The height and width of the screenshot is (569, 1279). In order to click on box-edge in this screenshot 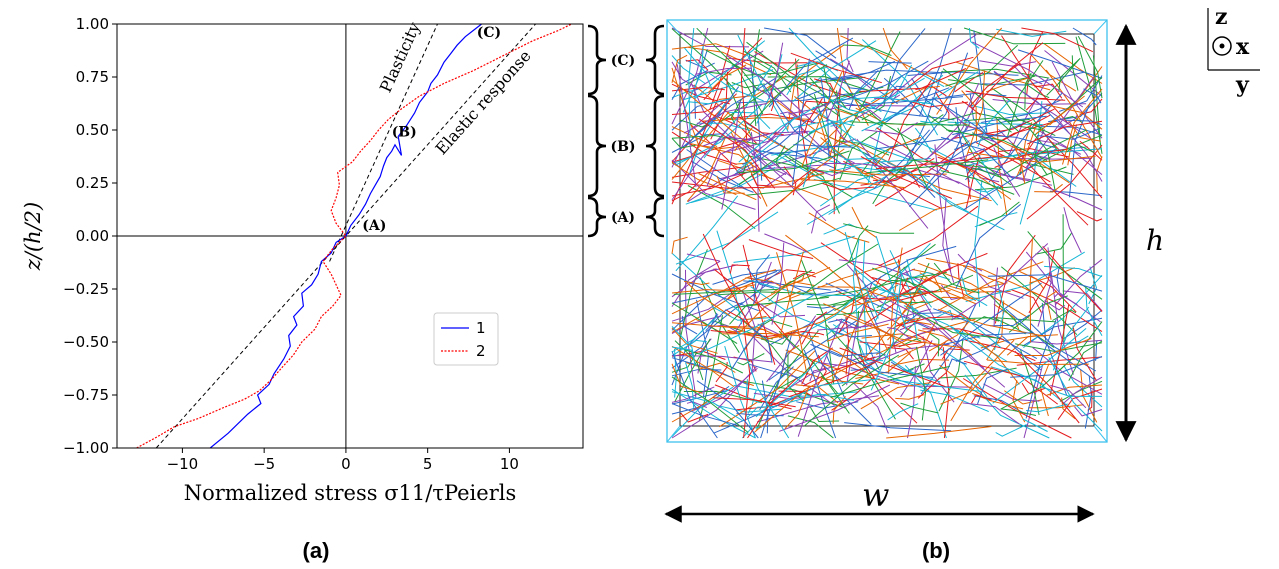, I will do `click(673, 27)`.